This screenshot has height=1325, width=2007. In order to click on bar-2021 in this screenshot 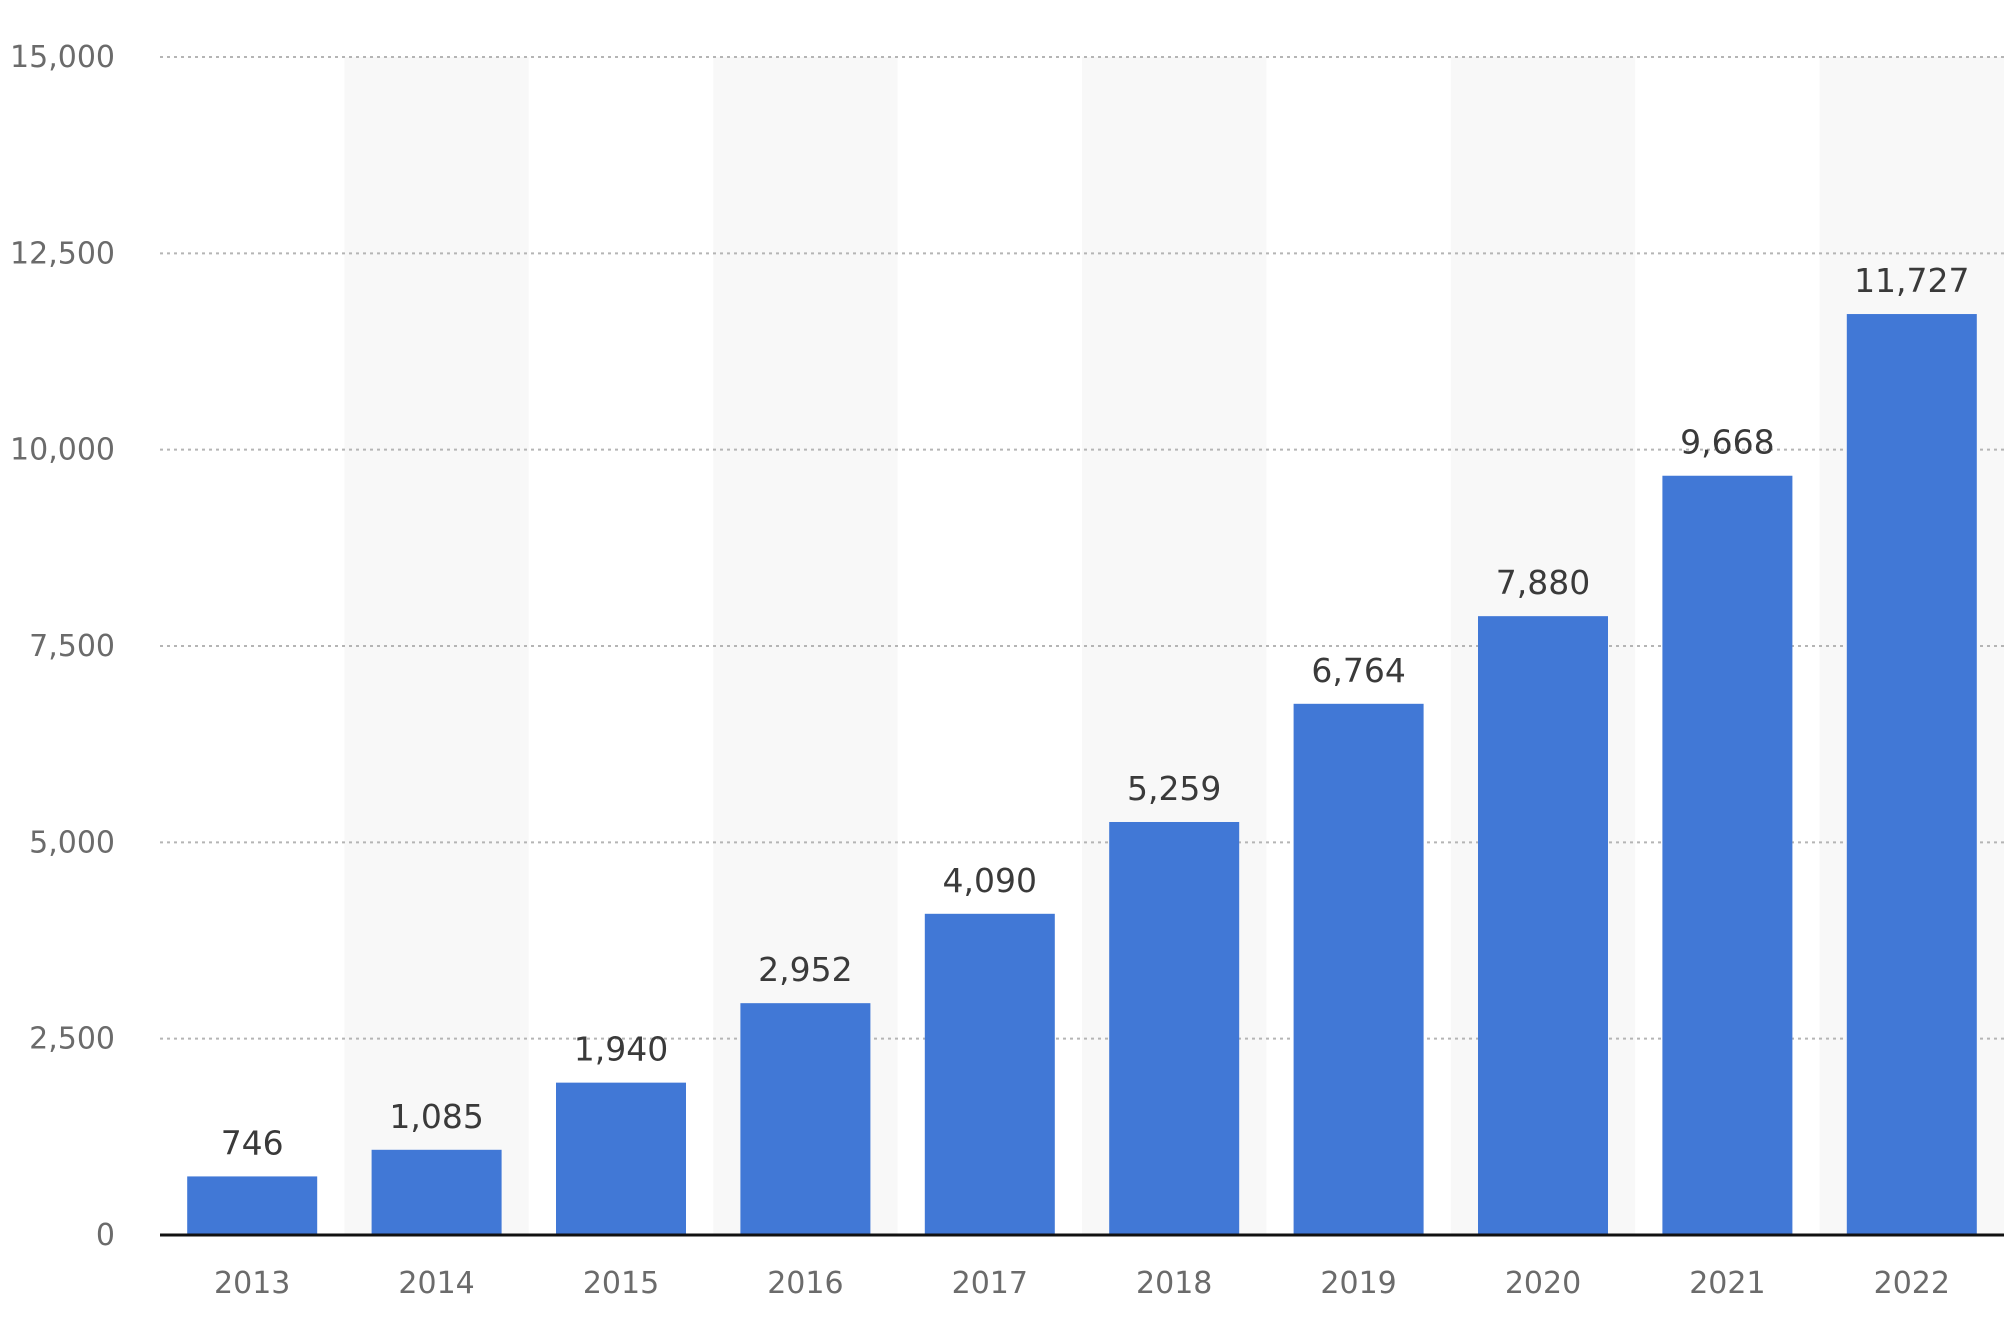, I will do `click(1727, 855)`.